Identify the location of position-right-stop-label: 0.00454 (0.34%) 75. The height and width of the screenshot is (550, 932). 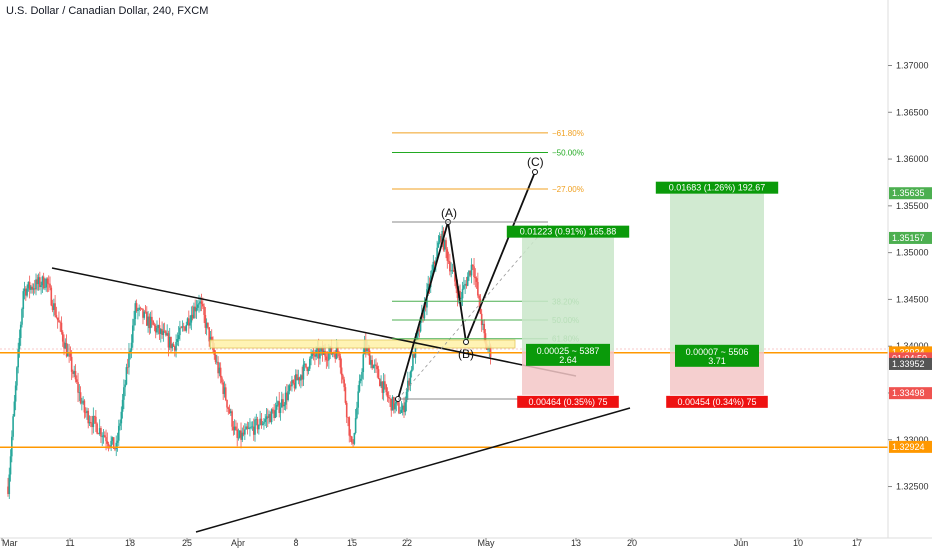
(716, 402).